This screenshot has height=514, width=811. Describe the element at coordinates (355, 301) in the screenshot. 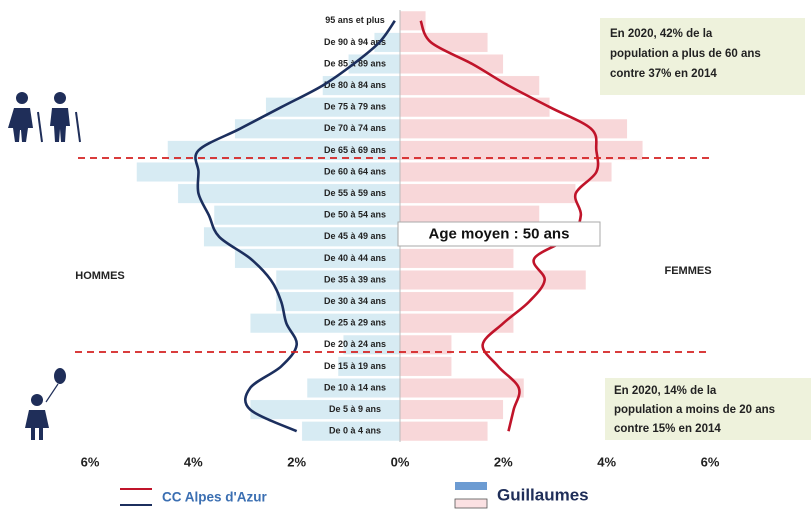

I see `category-label: De 30 à 34 ans` at that location.